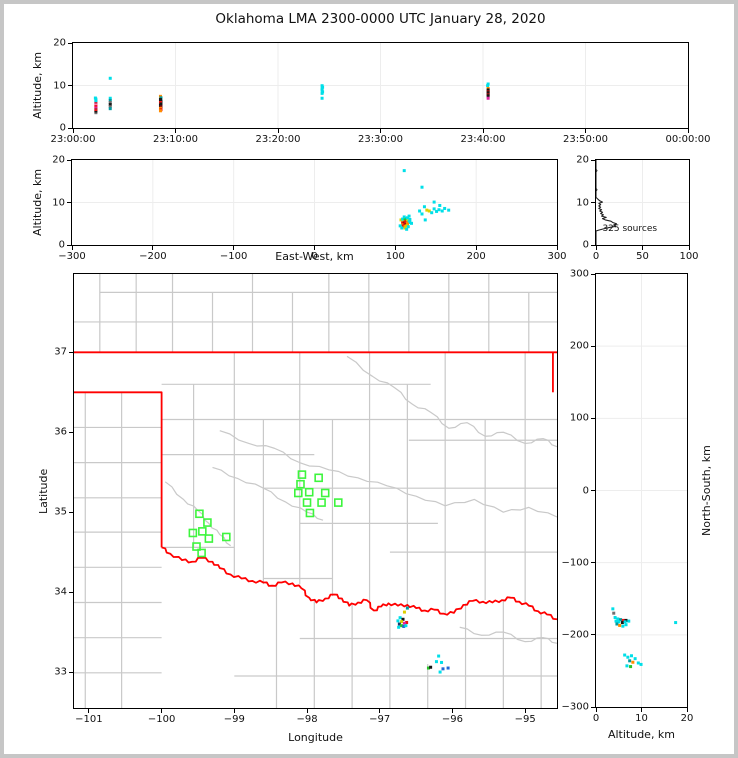 This screenshot has height=758, width=738. What do you see at coordinates (642, 256) in the screenshot?
I see `x-tick-label: 50` at bounding box center [642, 256].